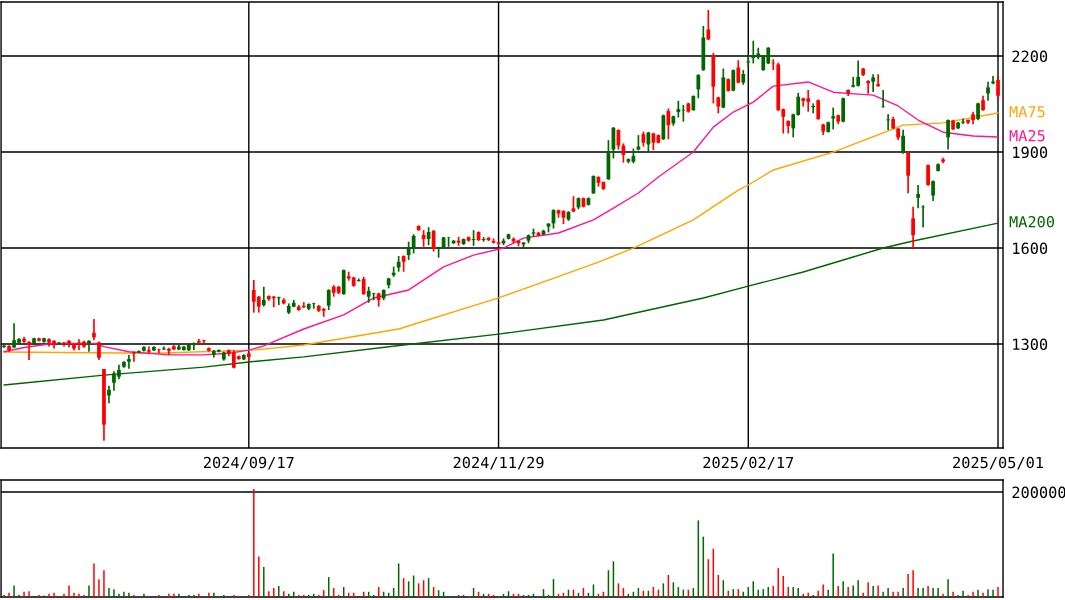 The image size is (1065, 600). What do you see at coordinates (1027, 112) in the screenshot?
I see `series-label: MA75` at bounding box center [1027, 112].